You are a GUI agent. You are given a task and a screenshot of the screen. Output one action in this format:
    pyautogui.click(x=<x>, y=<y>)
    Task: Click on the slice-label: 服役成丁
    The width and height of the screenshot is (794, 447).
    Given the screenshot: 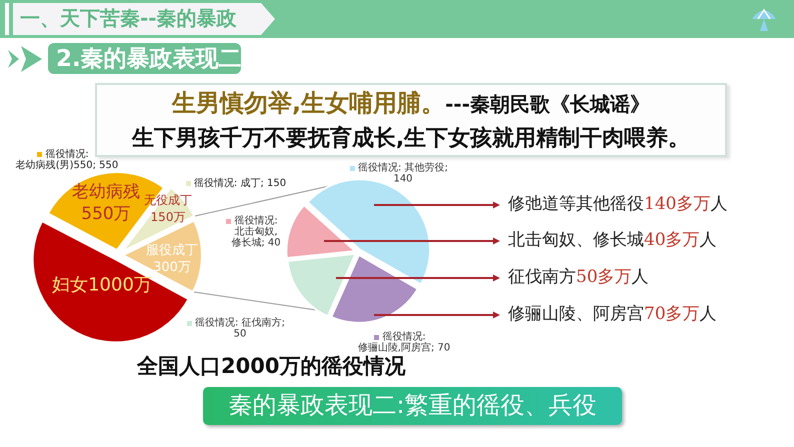 What is the action you would take?
    pyautogui.click(x=172, y=250)
    